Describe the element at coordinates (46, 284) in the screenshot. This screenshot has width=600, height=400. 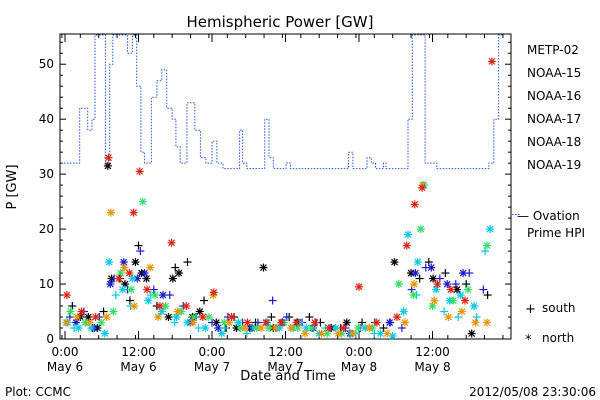
I see `y-tick-label: 10` at that location.